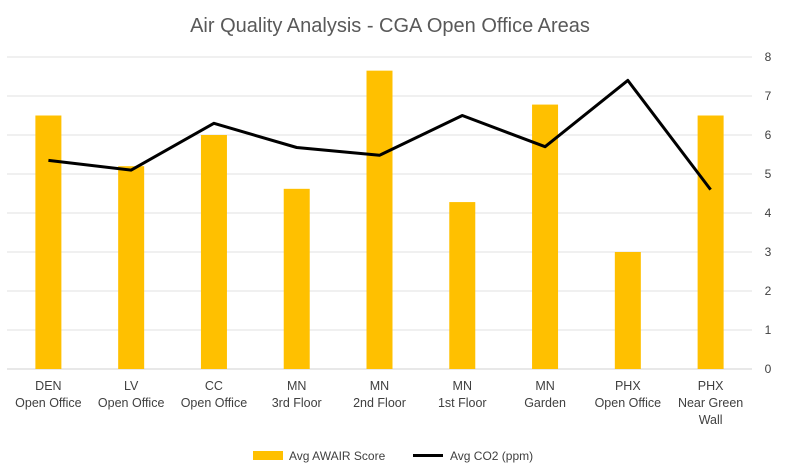 The width and height of the screenshot is (785, 476). I want to click on y-tick-label: 1, so click(768, 330).